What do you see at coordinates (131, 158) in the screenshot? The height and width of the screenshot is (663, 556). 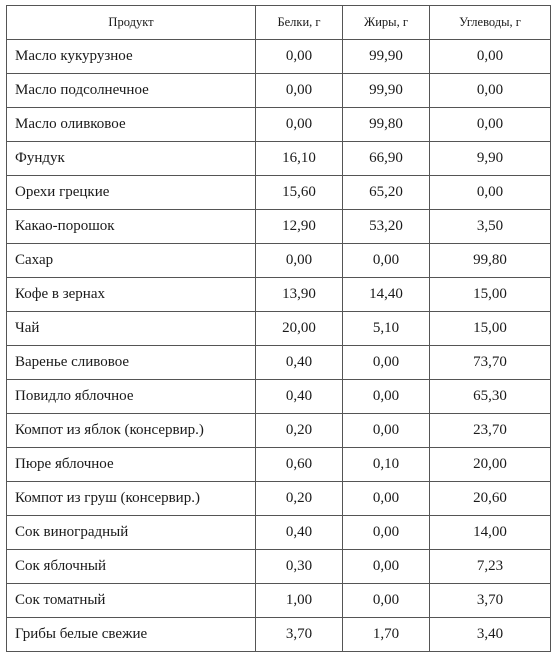 I see `product-name-cell: Фундук` at bounding box center [131, 158].